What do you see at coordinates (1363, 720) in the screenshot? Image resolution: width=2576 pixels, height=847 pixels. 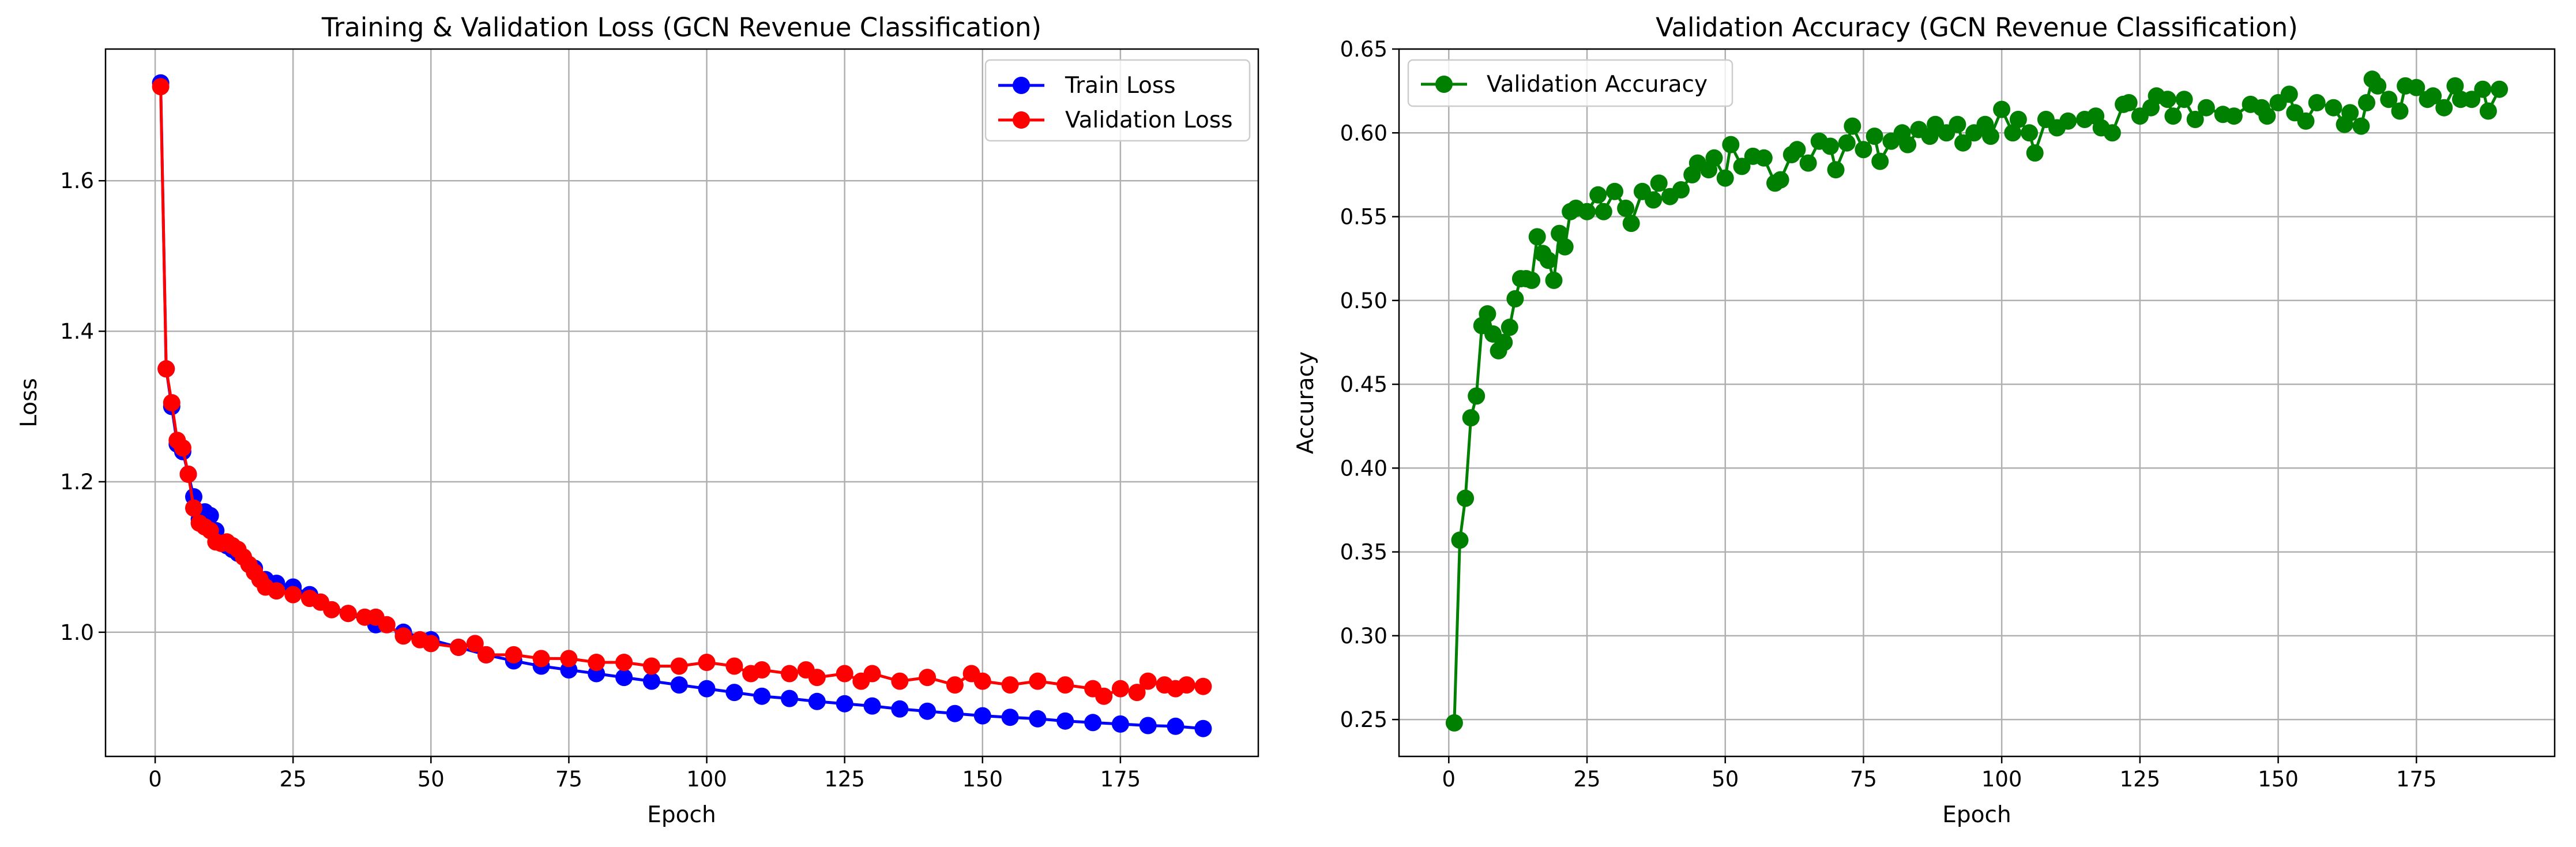 I see `y-tick-label: 0.25` at bounding box center [1363, 720].